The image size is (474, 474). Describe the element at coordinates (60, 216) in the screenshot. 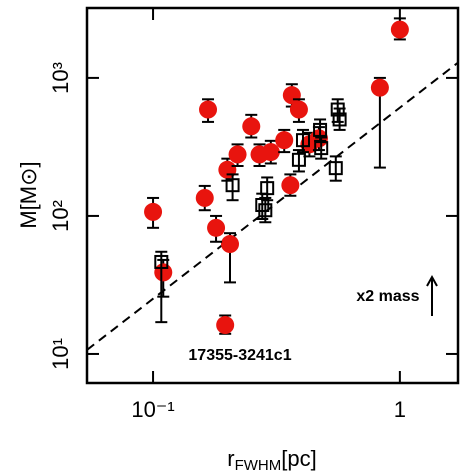

I see `y-tick-label: 10²` at that location.